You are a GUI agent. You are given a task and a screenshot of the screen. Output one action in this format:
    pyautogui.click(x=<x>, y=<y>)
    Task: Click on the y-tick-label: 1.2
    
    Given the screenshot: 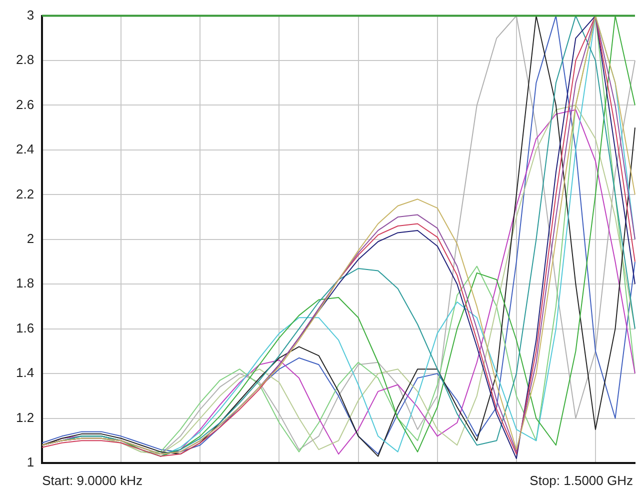 What is the action you would take?
    pyautogui.click(x=25, y=417)
    